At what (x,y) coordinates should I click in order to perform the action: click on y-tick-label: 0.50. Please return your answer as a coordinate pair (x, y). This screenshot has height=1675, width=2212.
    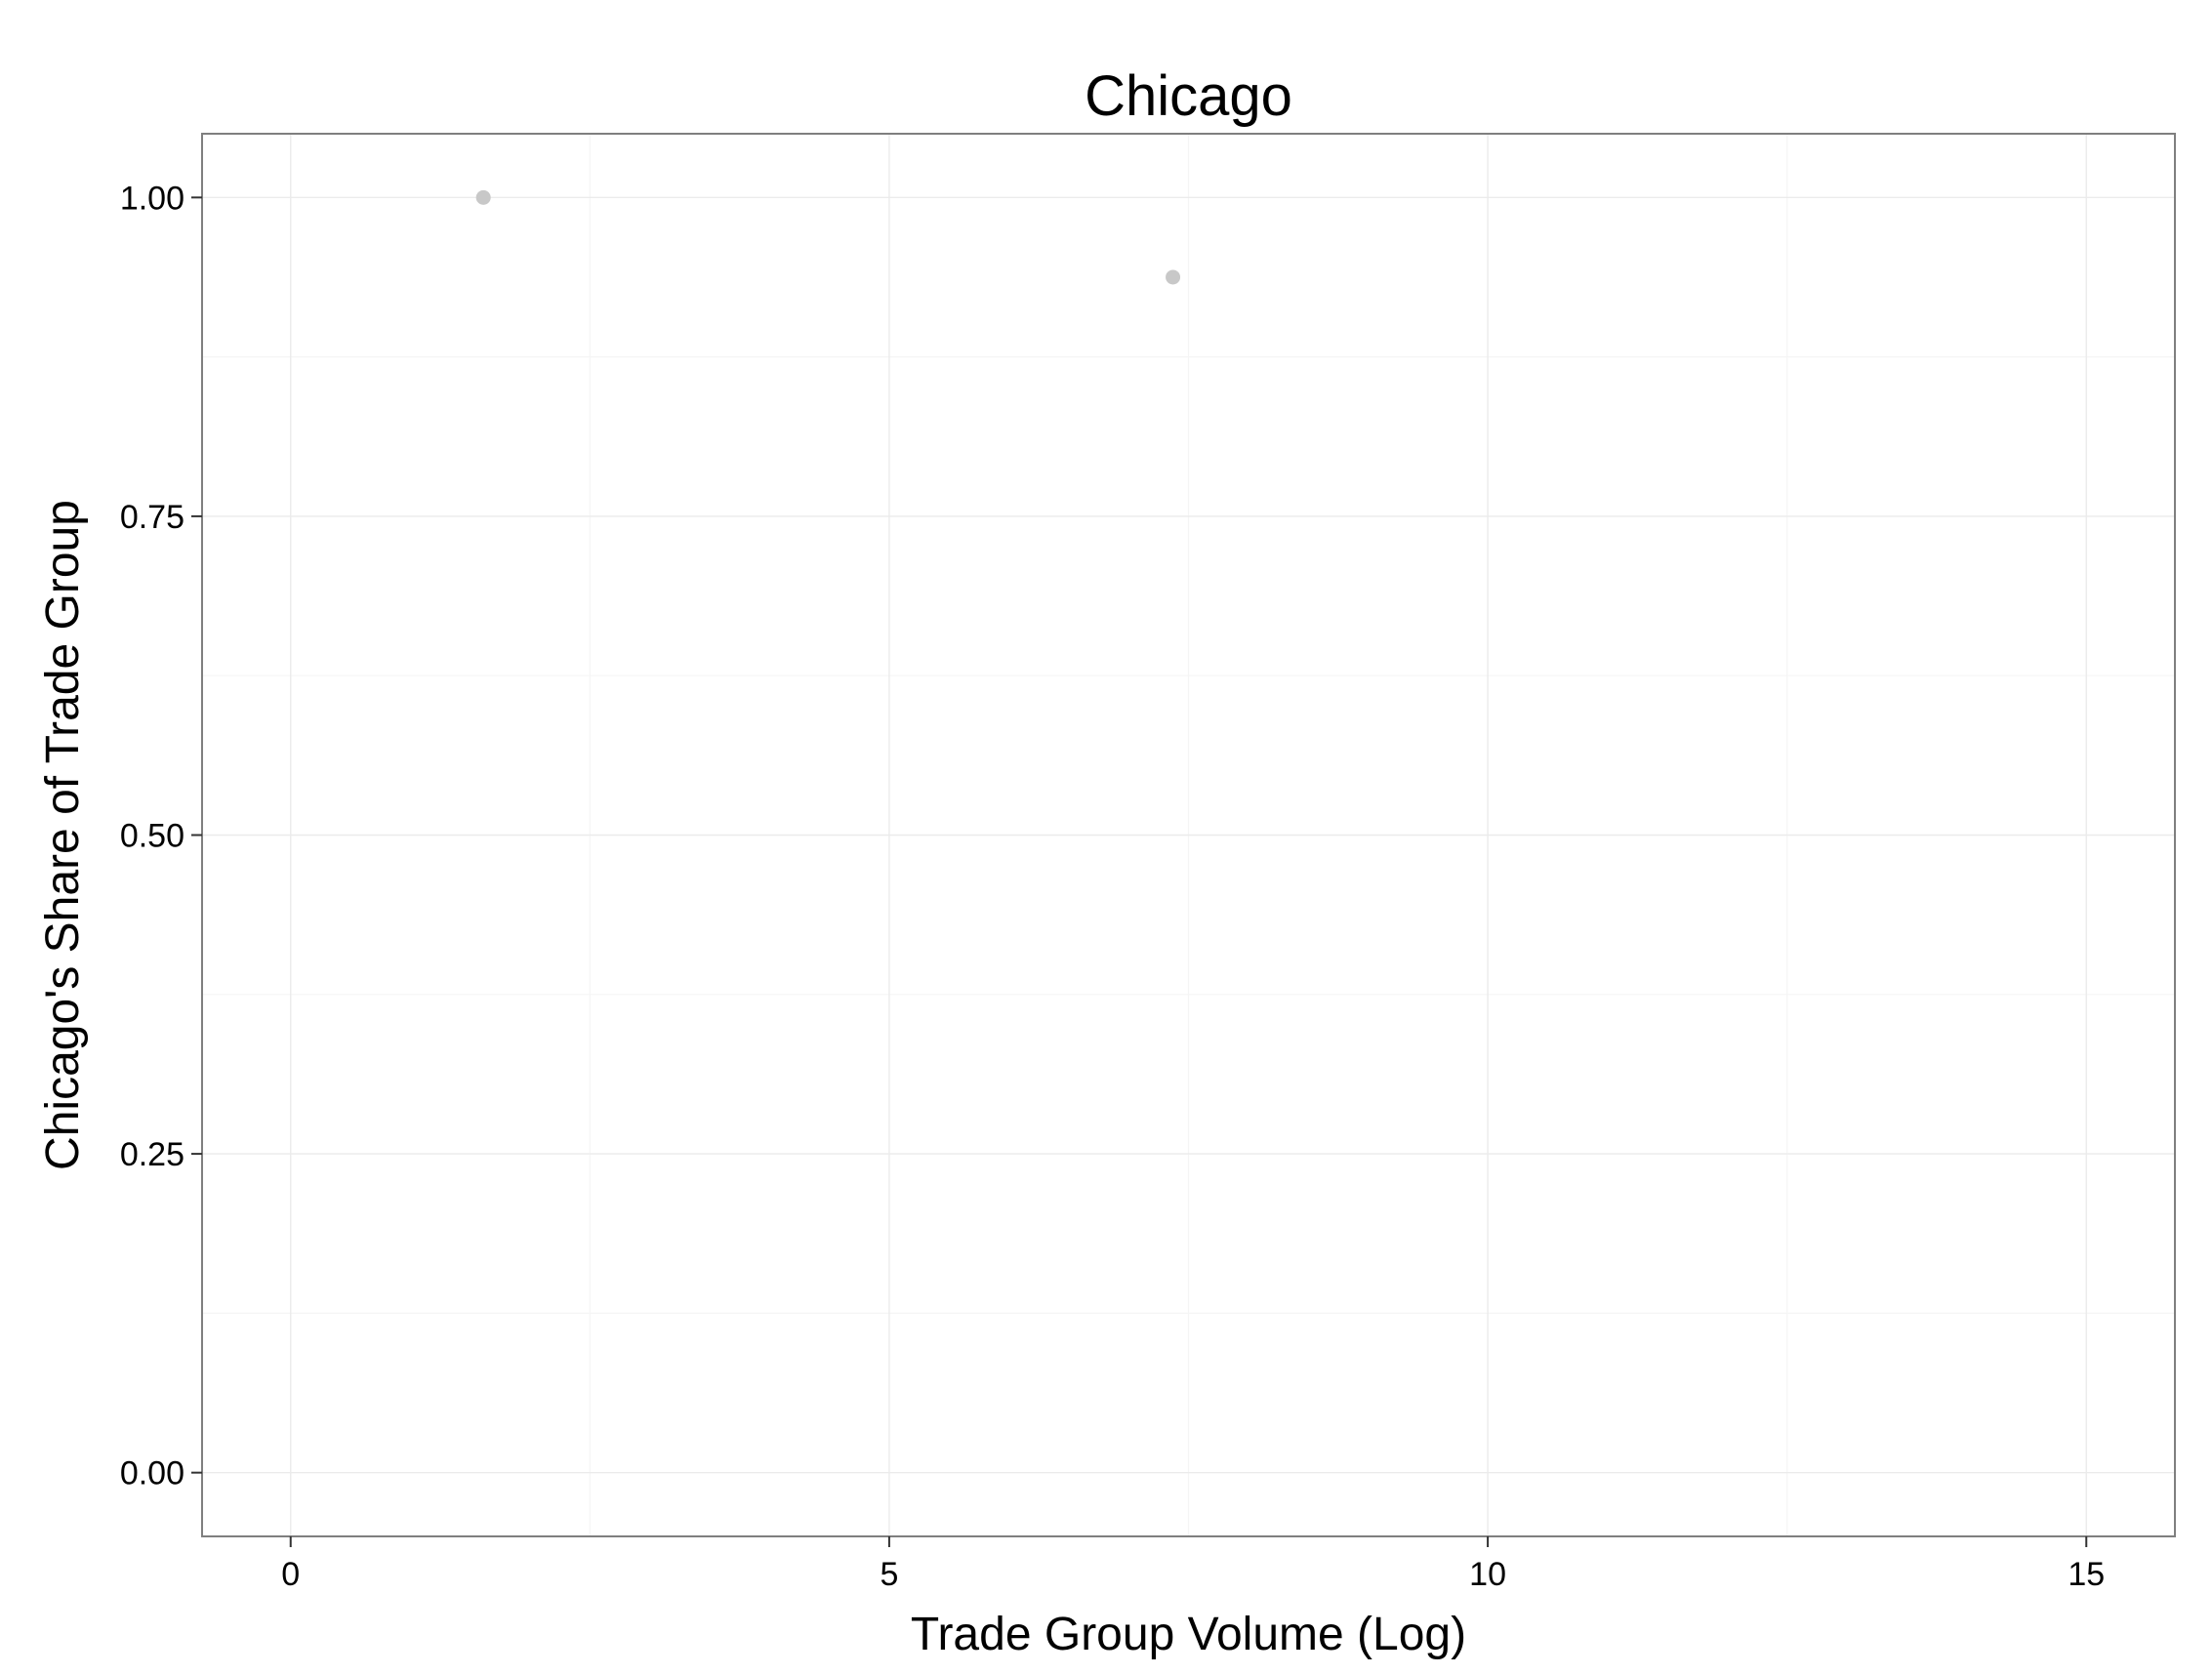
    Looking at the image, I should click on (152, 836).